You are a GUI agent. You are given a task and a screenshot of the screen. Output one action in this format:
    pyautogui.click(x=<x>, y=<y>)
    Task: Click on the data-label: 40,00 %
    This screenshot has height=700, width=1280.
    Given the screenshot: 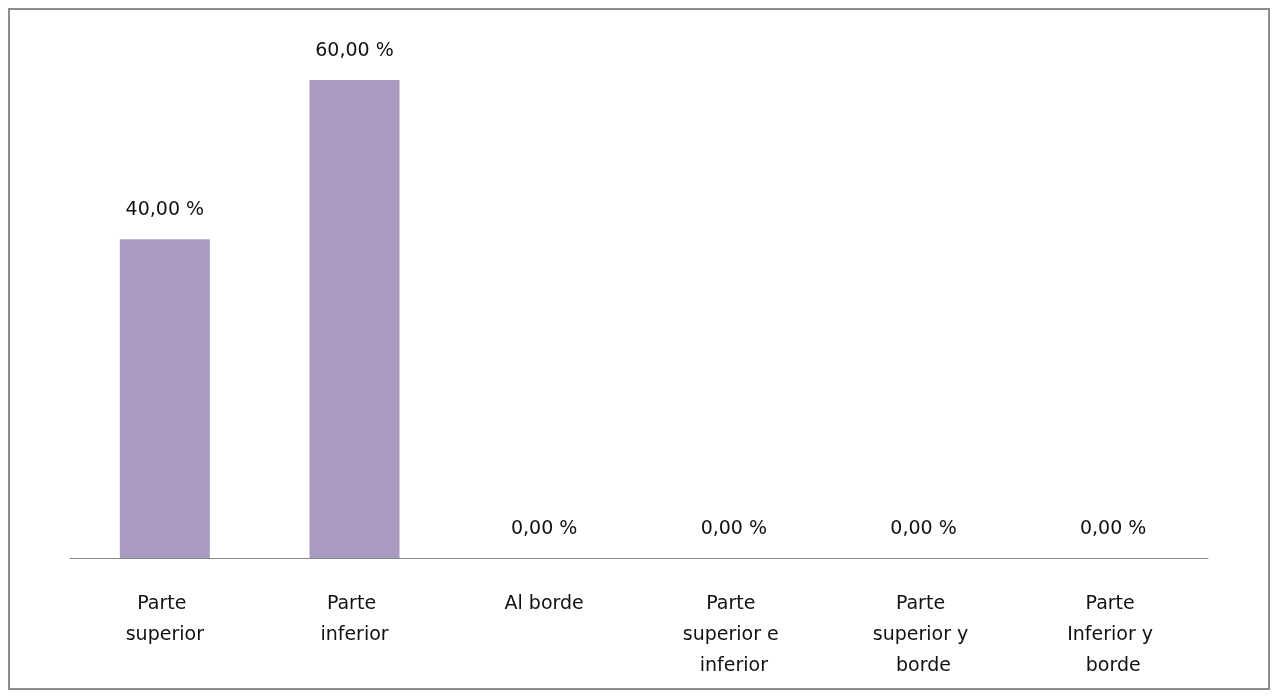 What is the action you would take?
    pyautogui.click(x=165, y=207)
    